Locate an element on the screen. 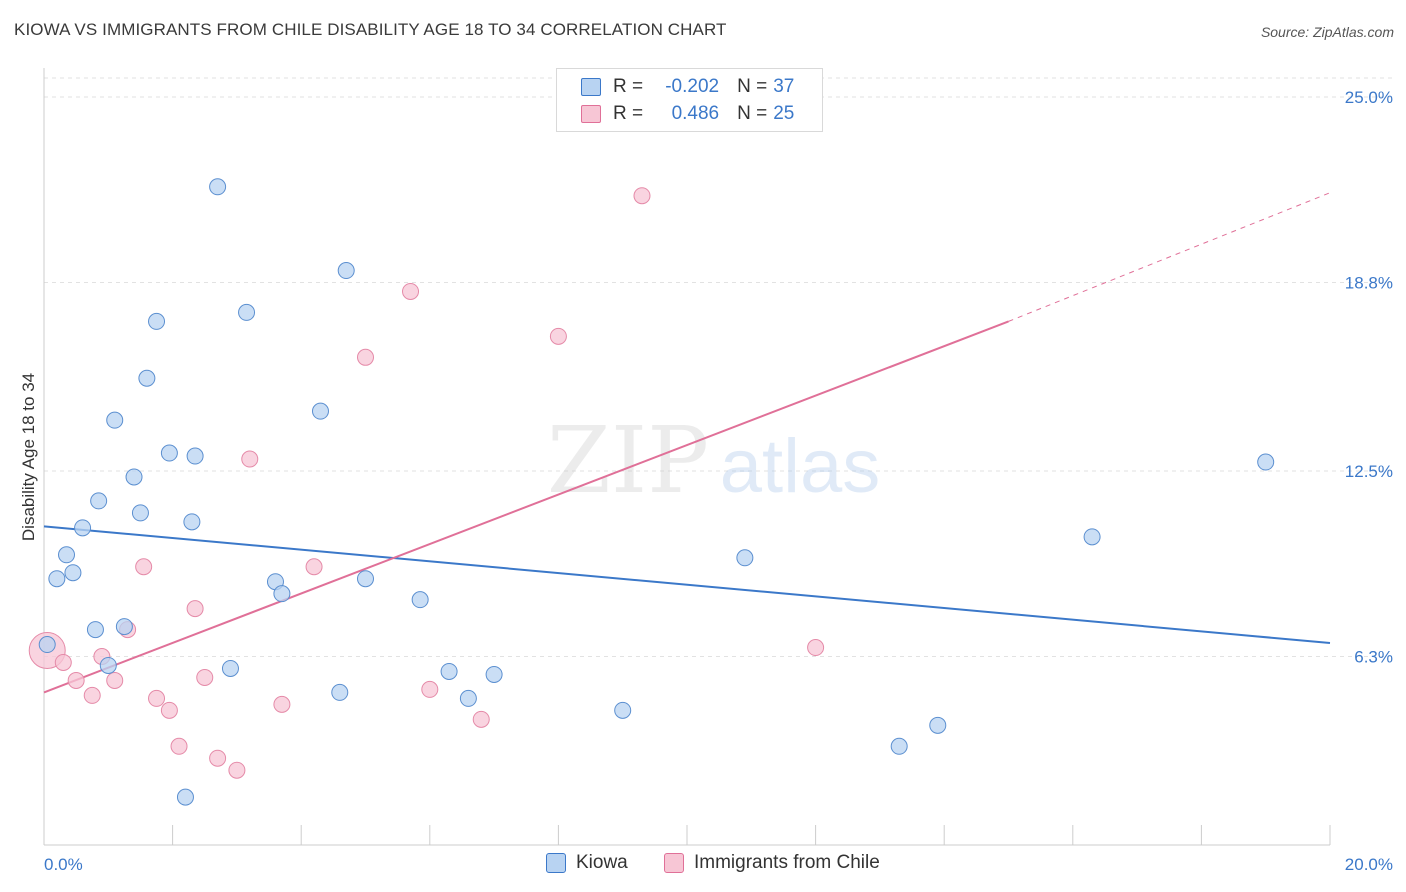 This screenshot has height=892, width=1406. bottom-legend-label-chile: Immigrants from Chile is located at coordinates (787, 862).